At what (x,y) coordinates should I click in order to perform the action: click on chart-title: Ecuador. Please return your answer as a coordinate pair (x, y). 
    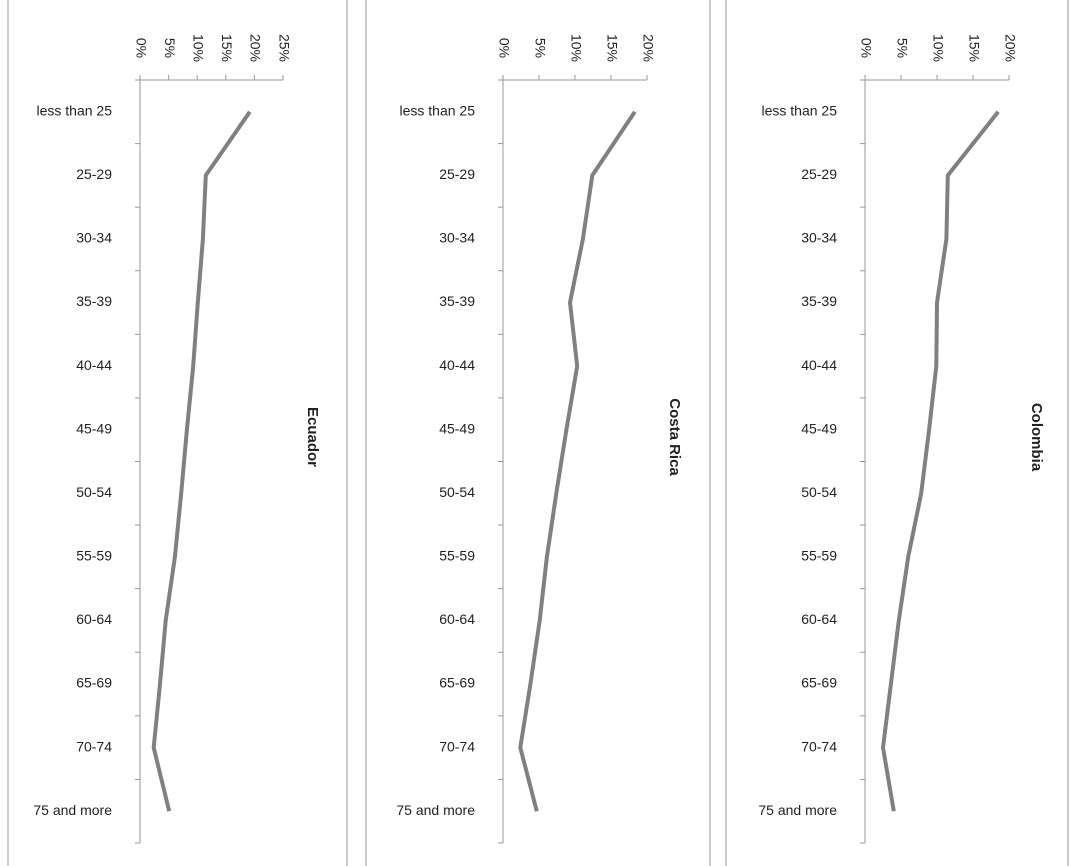
    Looking at the image, I should click on (312, 437).